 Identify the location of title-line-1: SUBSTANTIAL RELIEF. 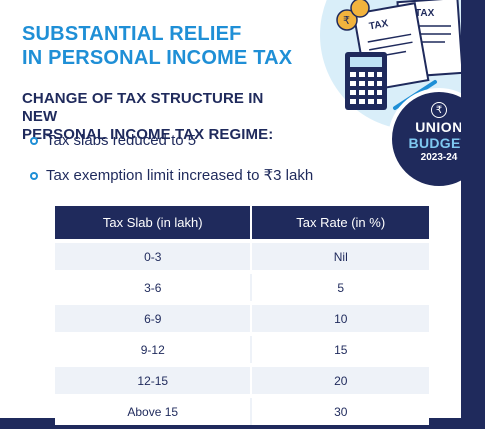
(132, 34).